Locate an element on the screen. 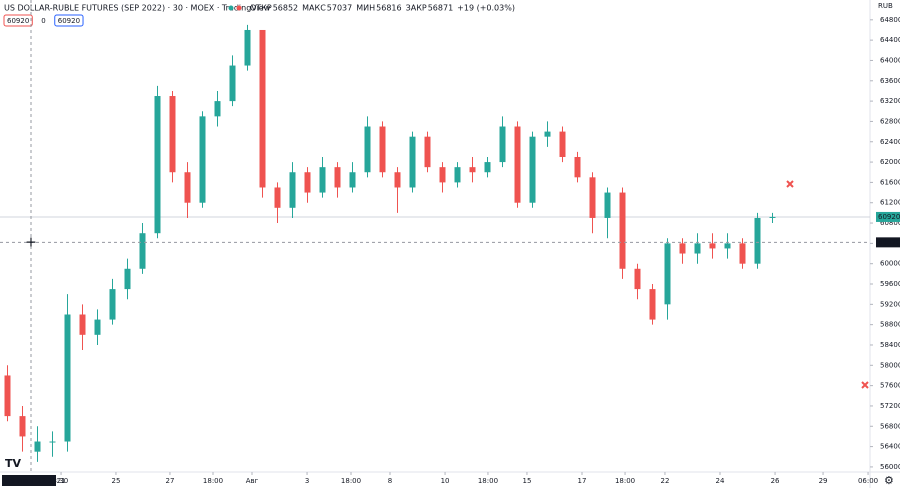 This screenshot has width=900, height=488. chart-logo: TV is located at coordinates (13, 463).